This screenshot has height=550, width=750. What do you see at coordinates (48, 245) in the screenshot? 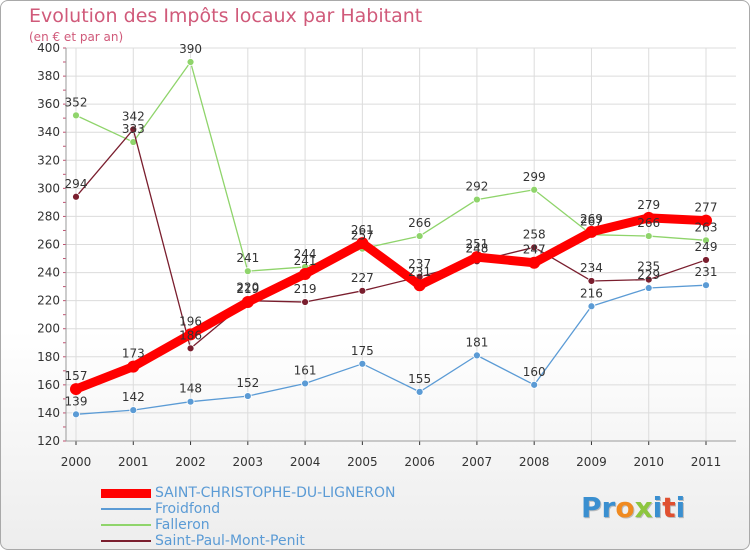
I see `y-tick-label: 260` at bounding box center [48, 245].